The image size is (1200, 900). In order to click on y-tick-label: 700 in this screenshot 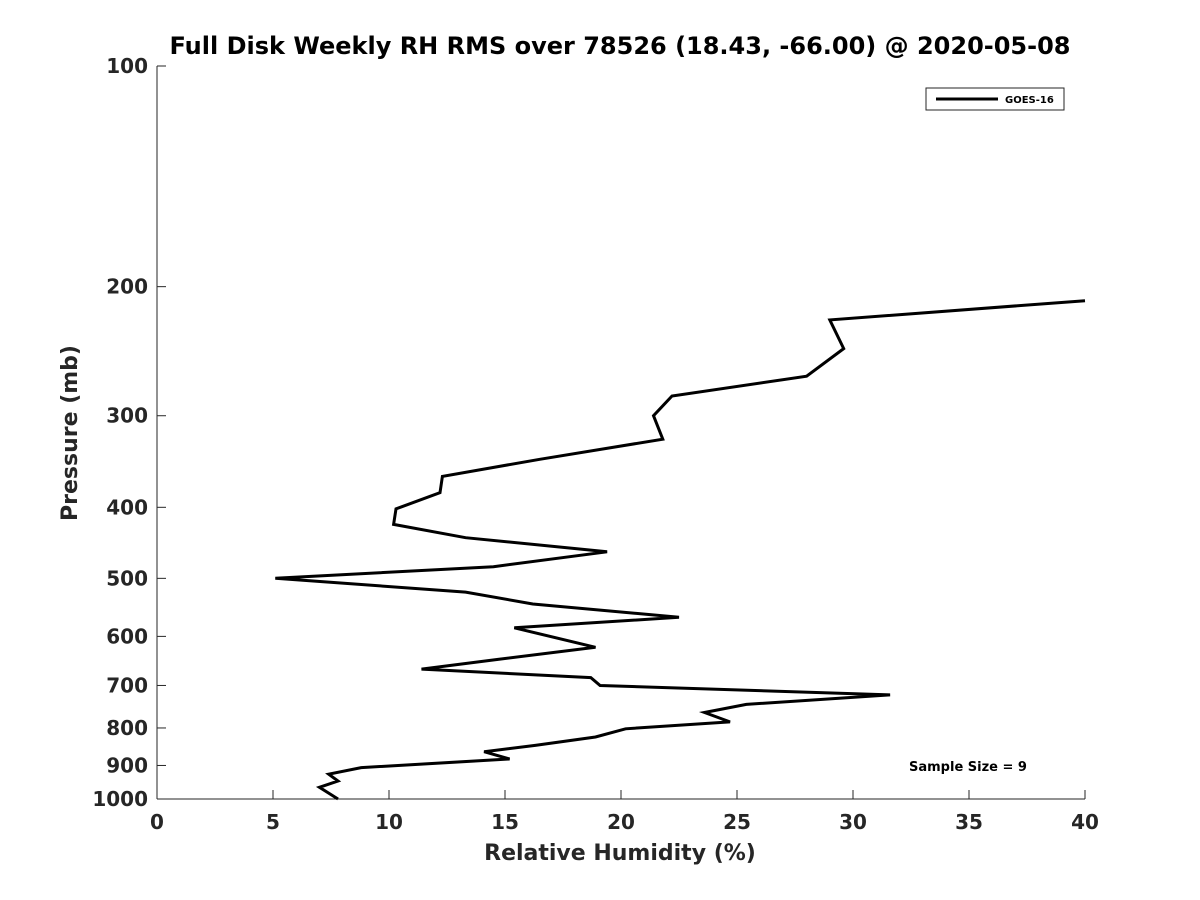, I will do `click(127, 685)`.